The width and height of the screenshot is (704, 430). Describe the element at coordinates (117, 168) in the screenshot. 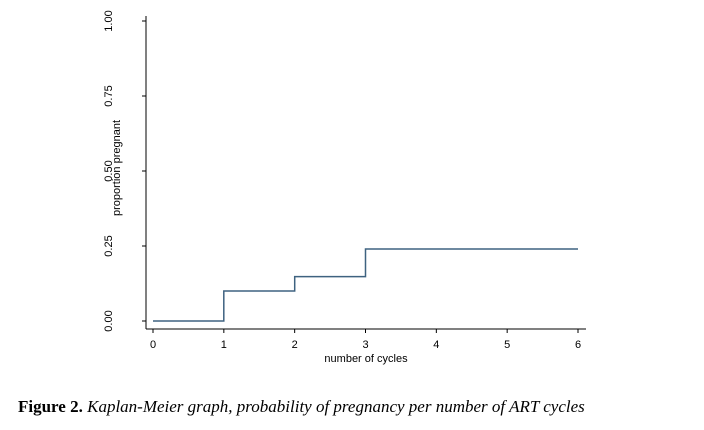

I see `y-axis-title: proportion pregnant` at that location.